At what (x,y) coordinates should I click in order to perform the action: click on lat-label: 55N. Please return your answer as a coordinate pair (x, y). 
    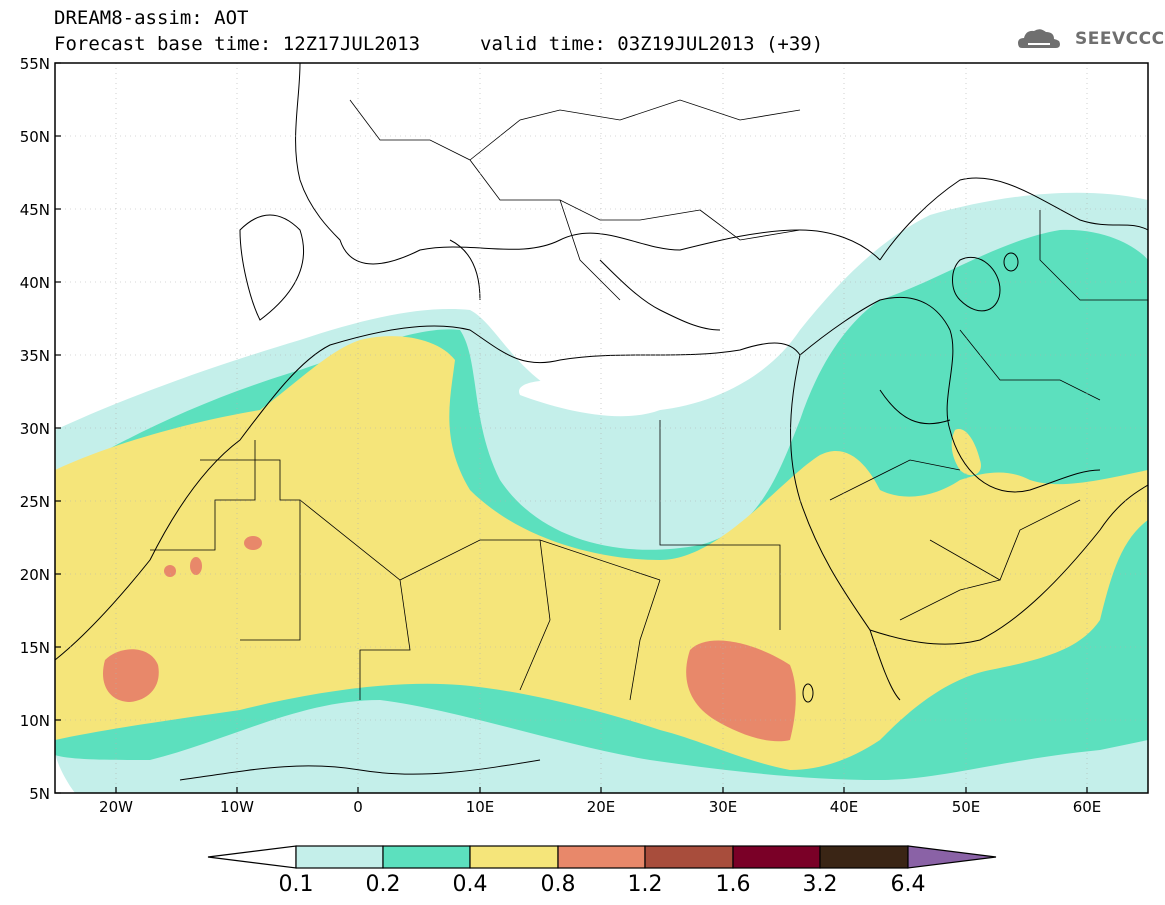
    Looking at the image, I should click on (34, 64).